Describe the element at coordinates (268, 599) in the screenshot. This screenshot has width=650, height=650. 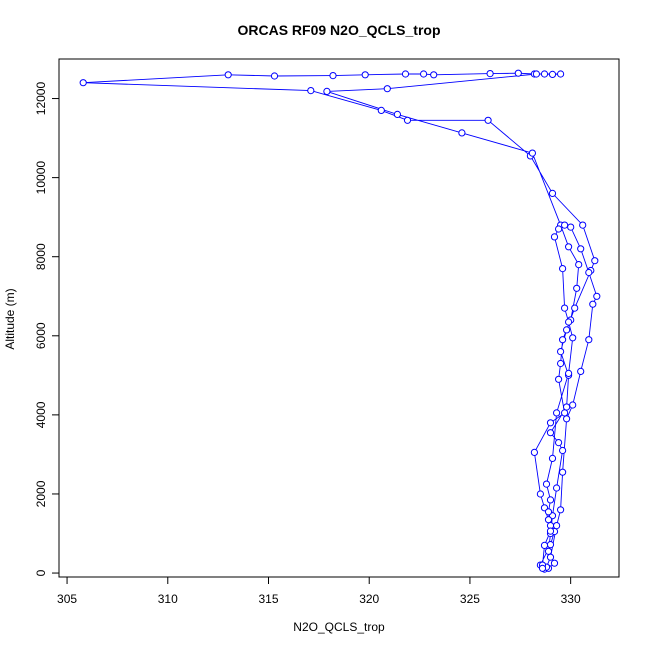
I see `x-tick-label: 315` at that location.